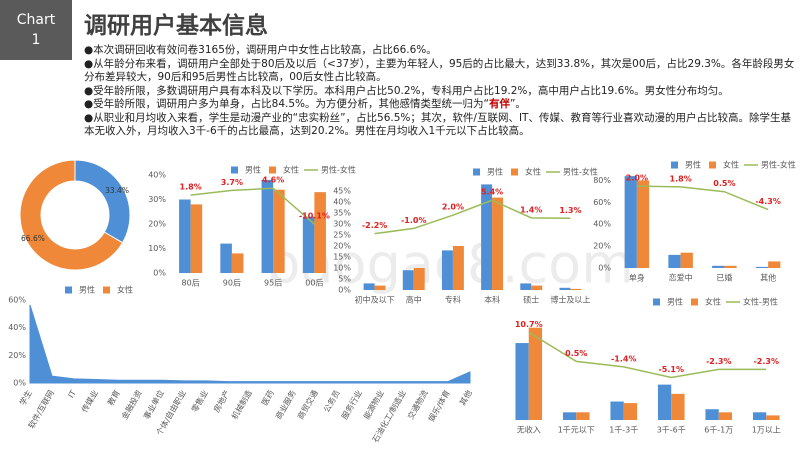 The width and height of the screenshot is (800, 450). What do you see at coordinates (768, 201) in the screenshot?
I see `data-label: -4.3%` at bounding box center [768, 201].